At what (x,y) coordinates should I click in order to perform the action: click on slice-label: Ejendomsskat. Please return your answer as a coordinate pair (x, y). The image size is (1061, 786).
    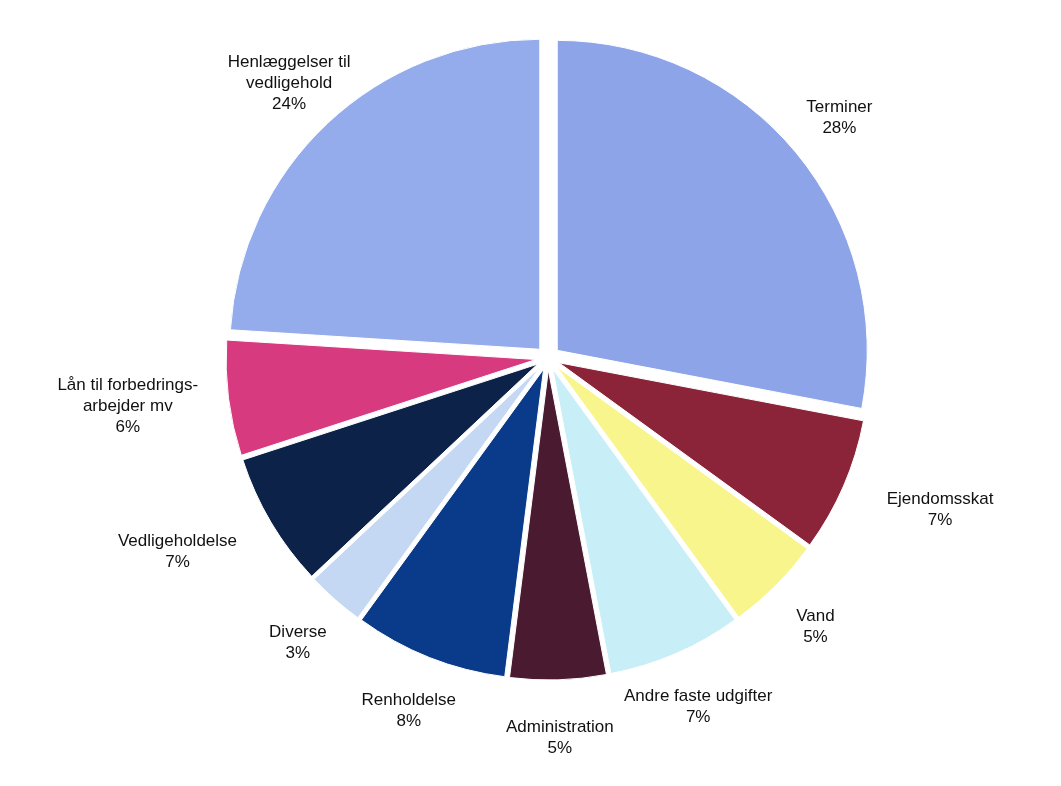
    Looking at the image, I should click on (940, 498).